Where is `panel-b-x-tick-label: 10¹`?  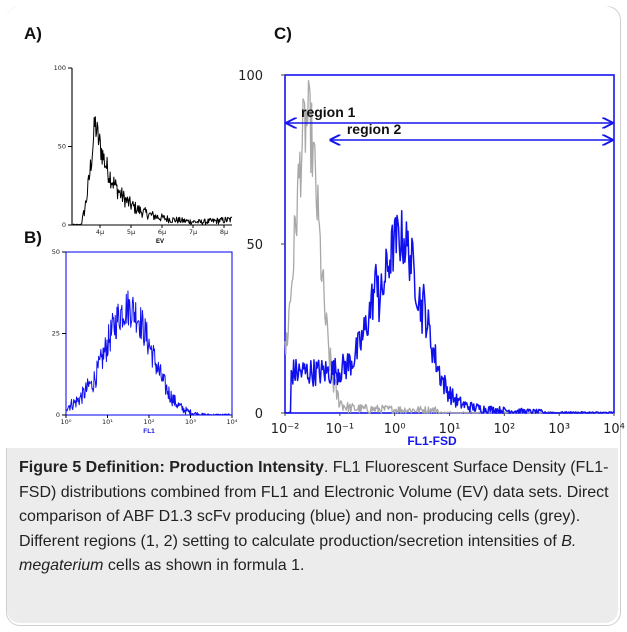 panel-b-x-tick-label: 10¹ is located at coordinates (107, 422).